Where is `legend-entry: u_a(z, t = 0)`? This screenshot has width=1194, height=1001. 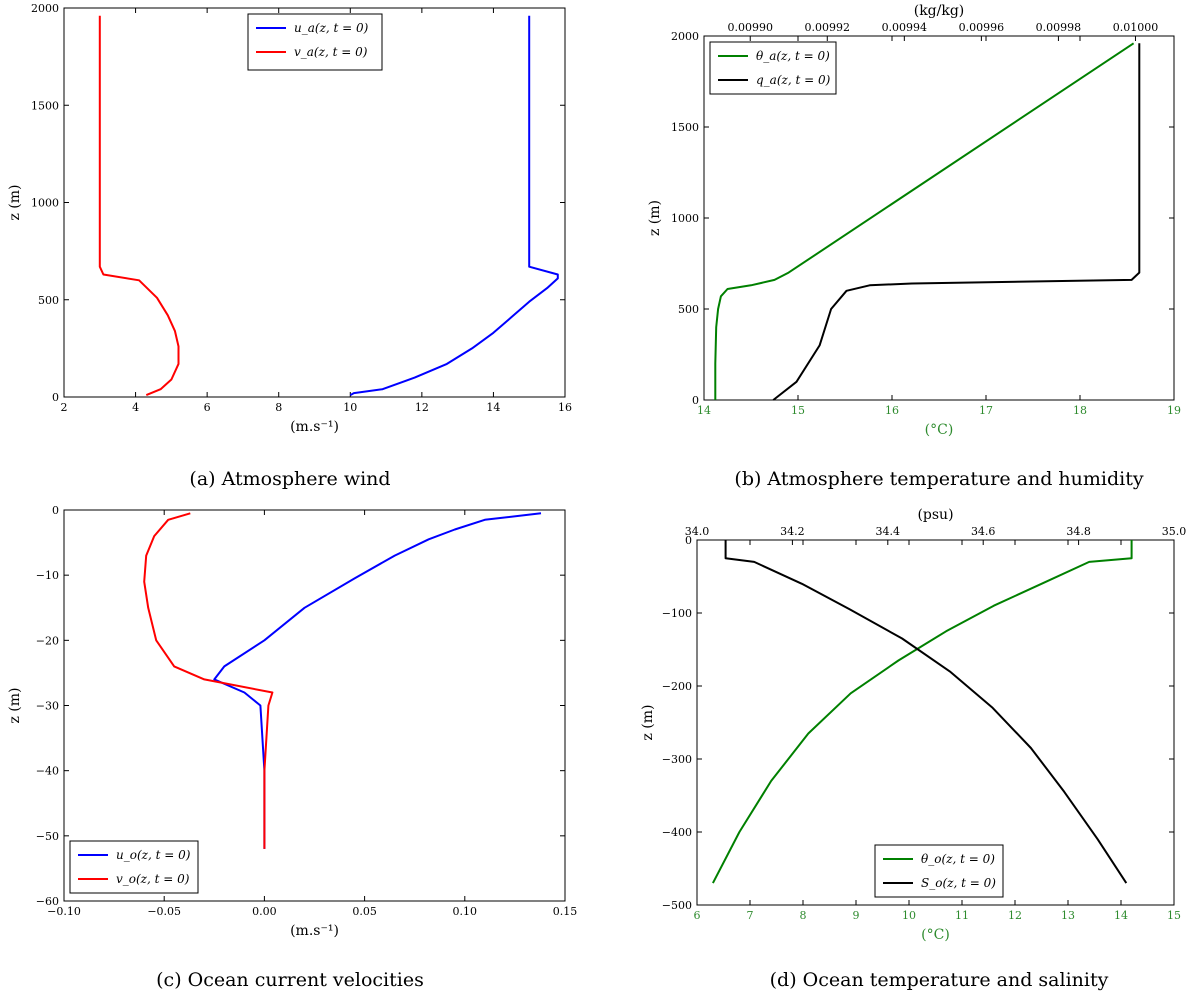 legend-entry: u_a(z, t = 0) is located at coordinates (331, 28).